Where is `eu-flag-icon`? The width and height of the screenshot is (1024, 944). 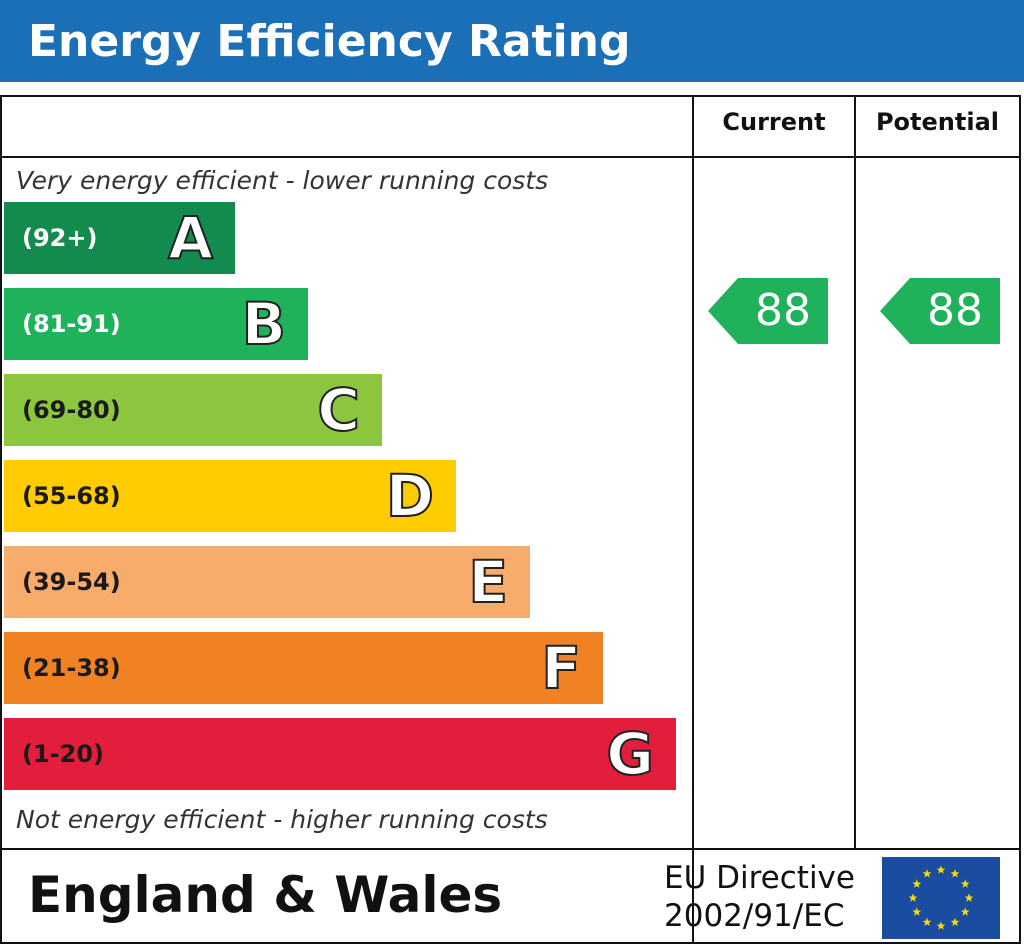
eu-flag-icon is located at coordinates (941, 898).